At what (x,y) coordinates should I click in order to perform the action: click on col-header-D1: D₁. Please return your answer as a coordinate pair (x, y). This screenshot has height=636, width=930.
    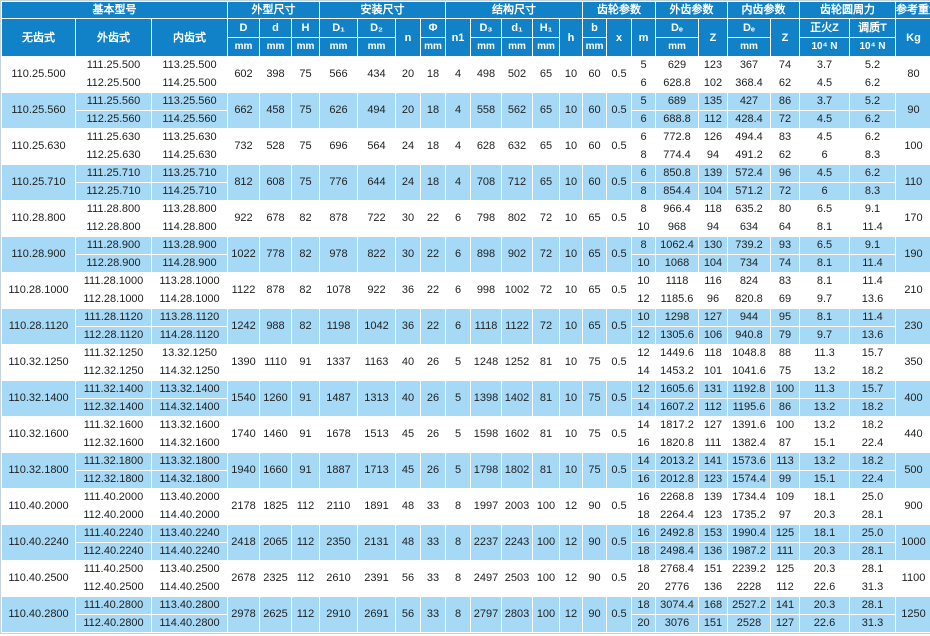
    Looking at the image, I should click on (338, 28).